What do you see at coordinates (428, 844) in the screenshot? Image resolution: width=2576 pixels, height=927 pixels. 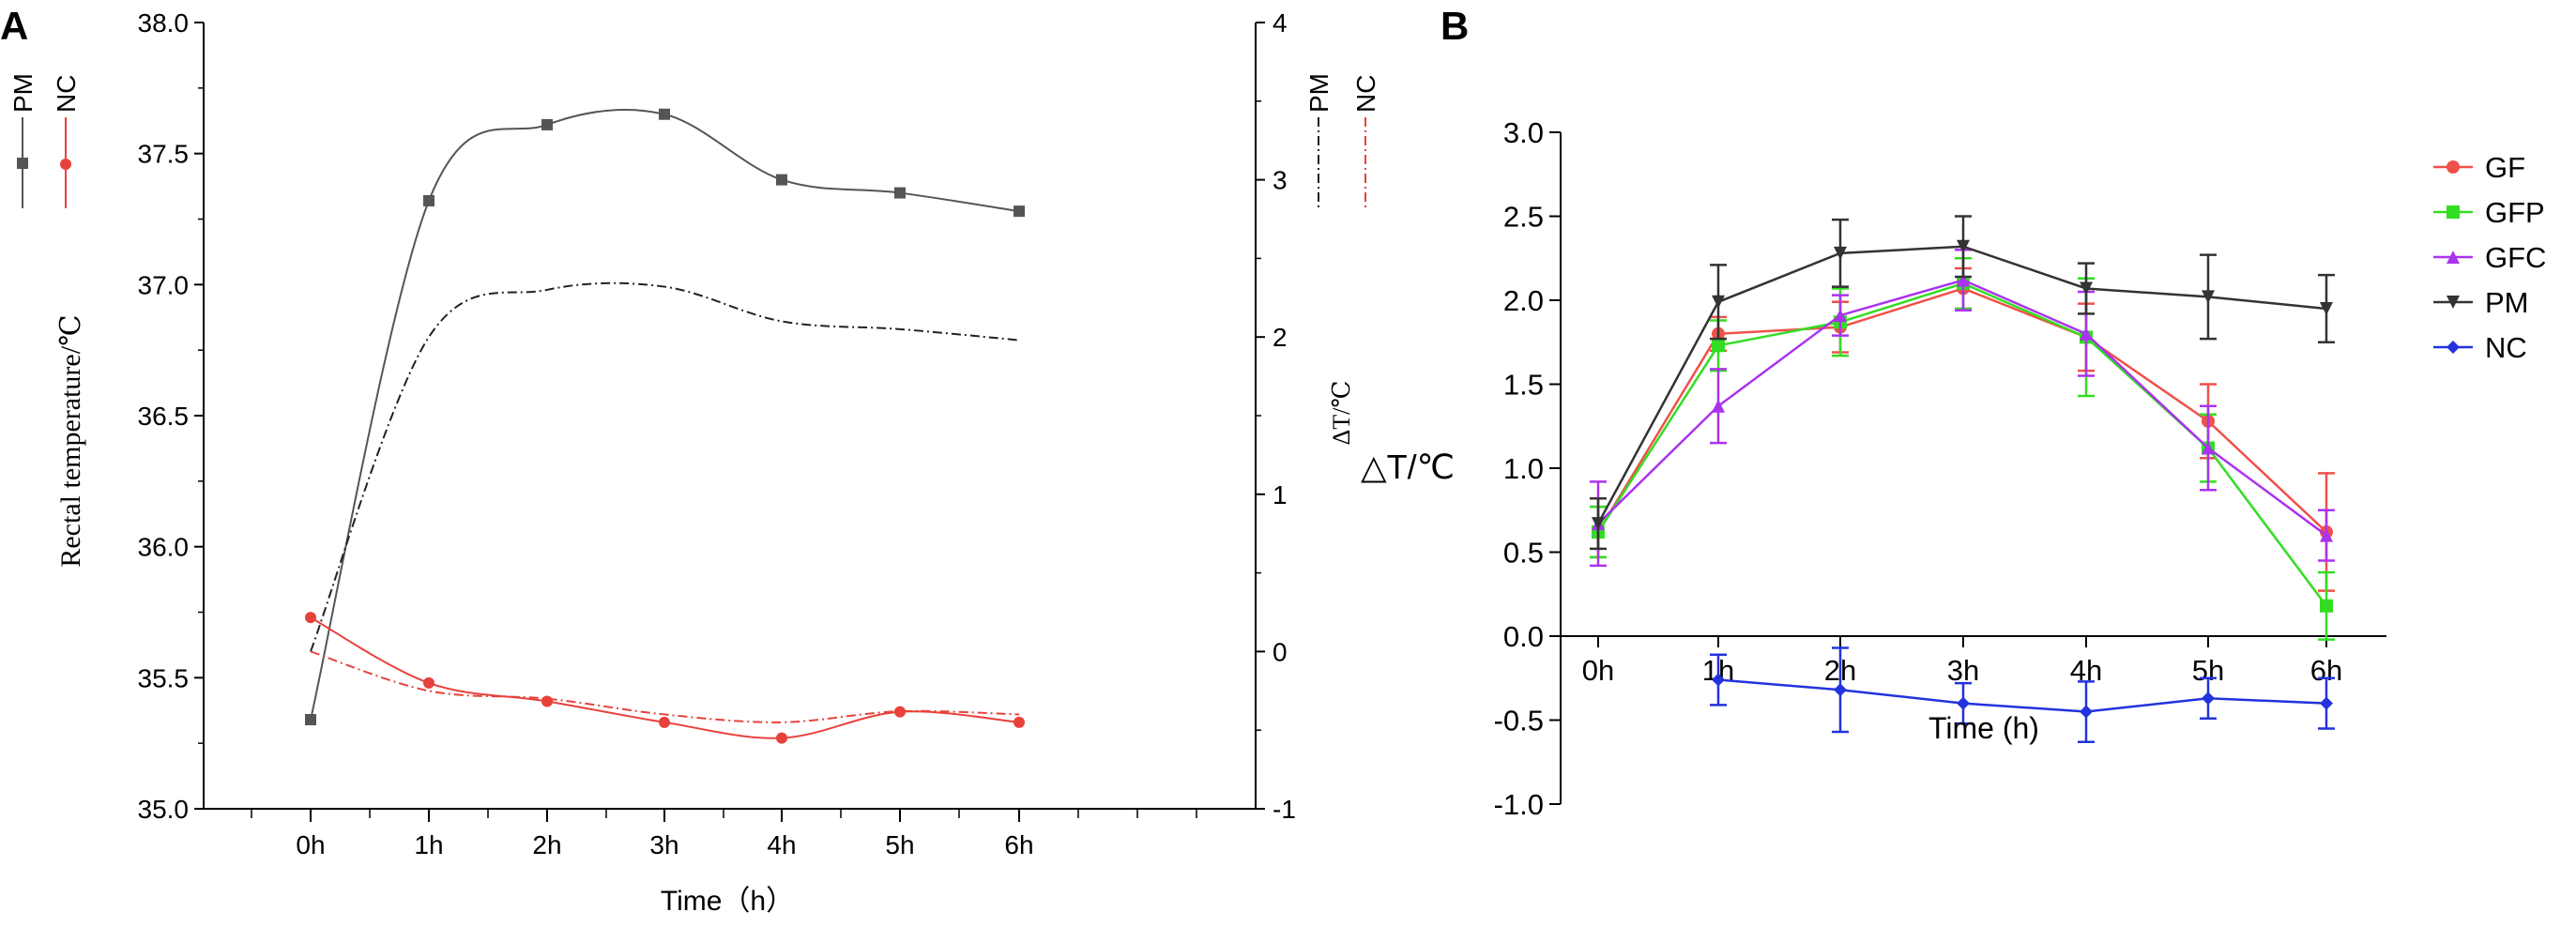 I see `x-tick-label: 1h` at bounding box center [428, 844].